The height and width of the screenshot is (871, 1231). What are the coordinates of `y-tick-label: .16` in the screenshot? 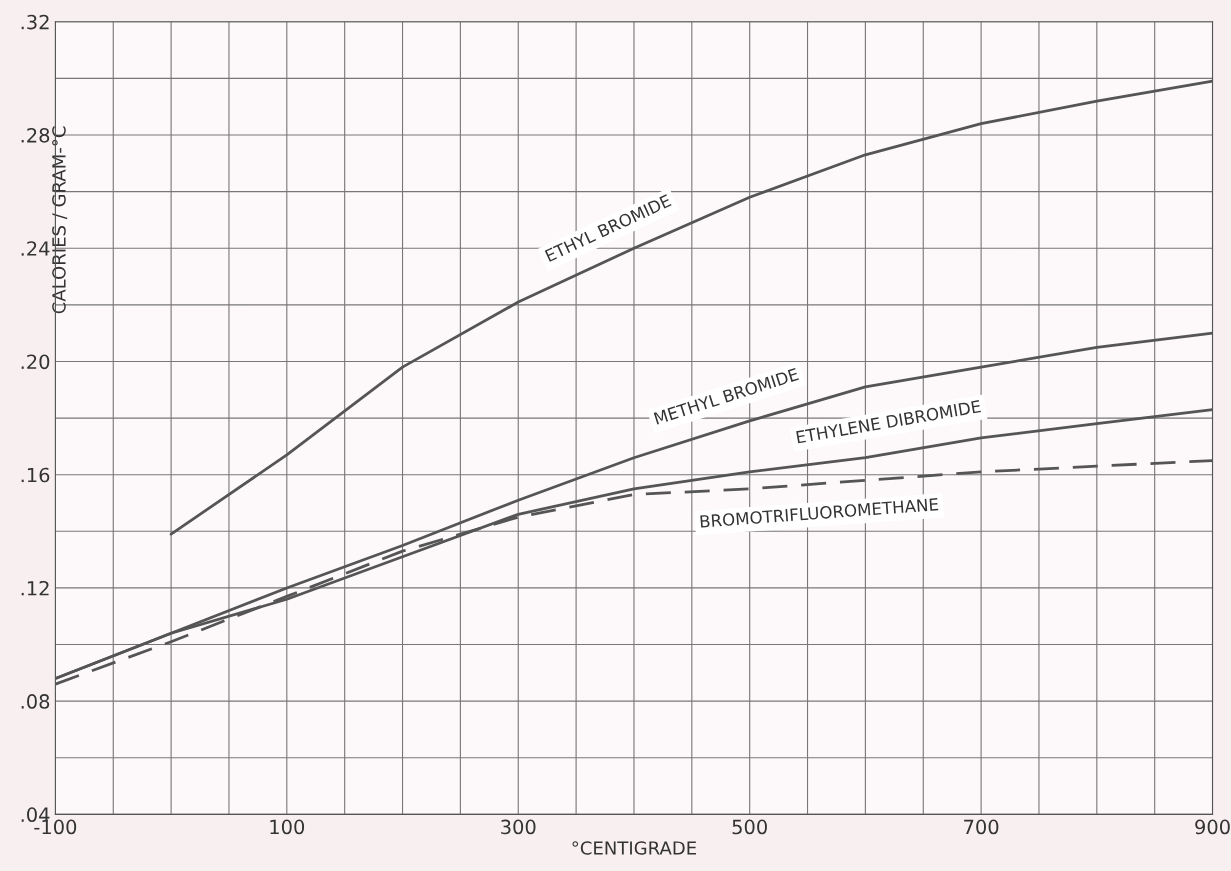 It's located at (35, 475).